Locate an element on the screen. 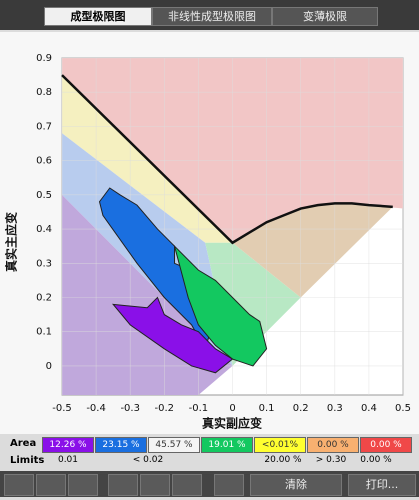  limit-value: > 0.30 is located at coordinates (331, 460).